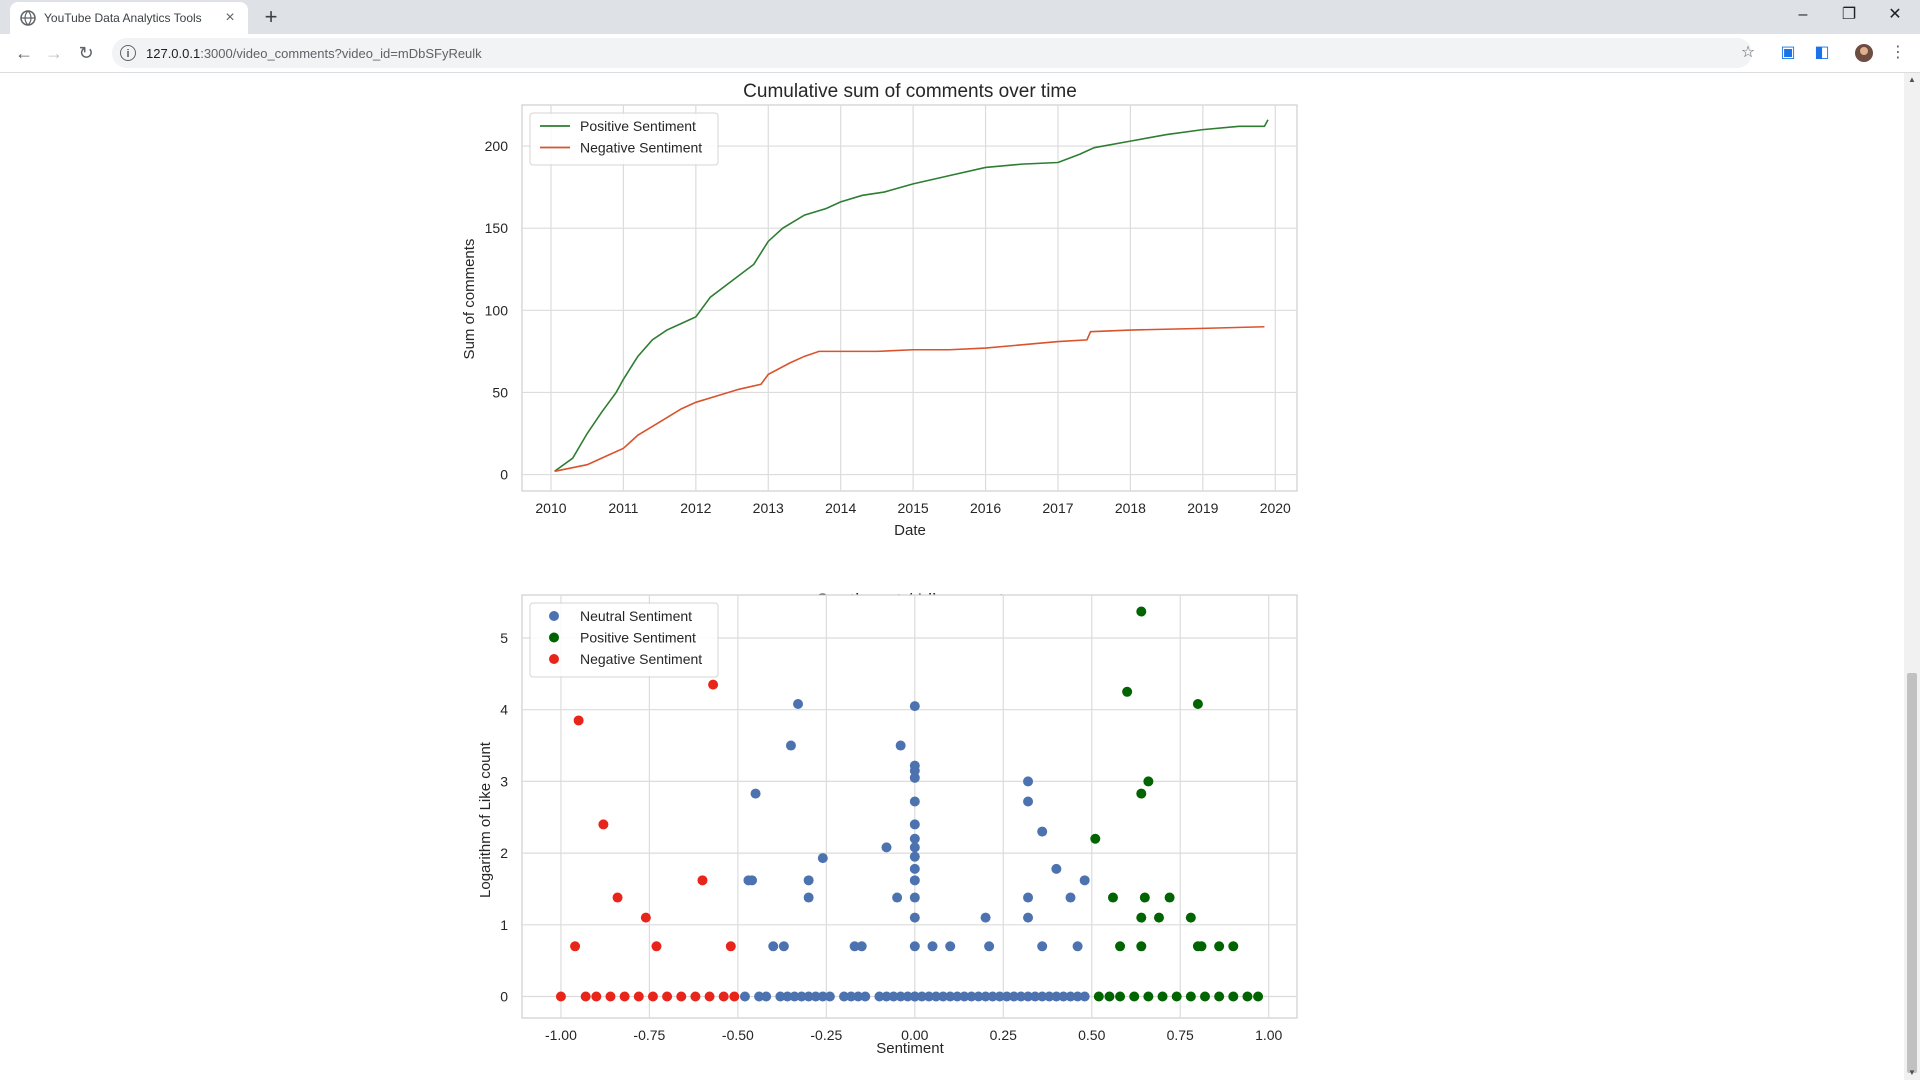  What do you see at coordinates (28, 18) in the screenshot?
I see `globe-icon` at bounding box center [28, 18].